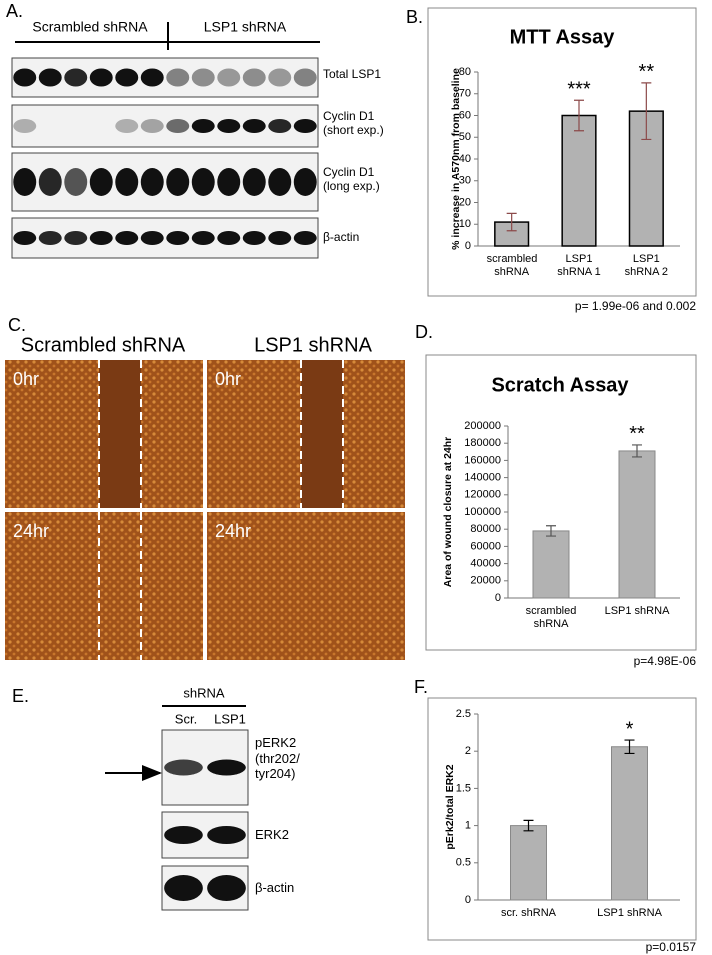 Image resolution: width=712 pixels, height=955 pixels. I want to click on y-tick-label: 80000, so click(485, 529).